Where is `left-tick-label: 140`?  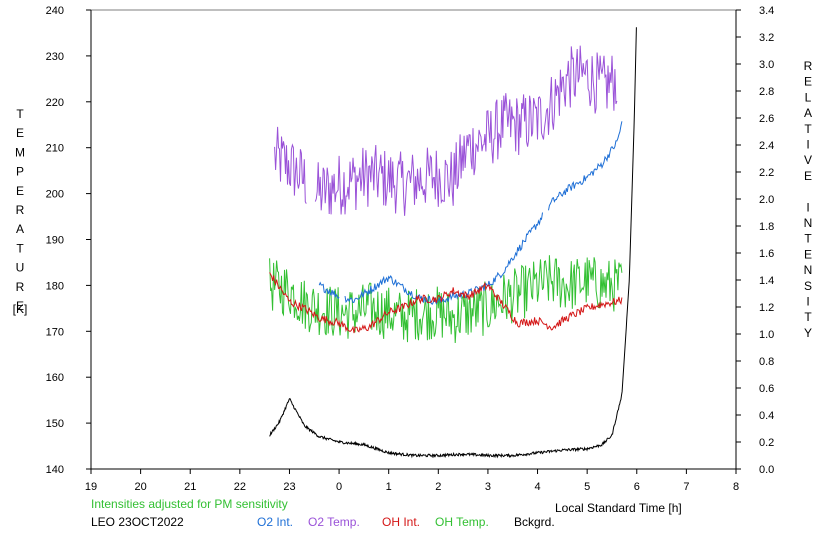
left-tick-label: 140 is located at coordinates (55, 470).